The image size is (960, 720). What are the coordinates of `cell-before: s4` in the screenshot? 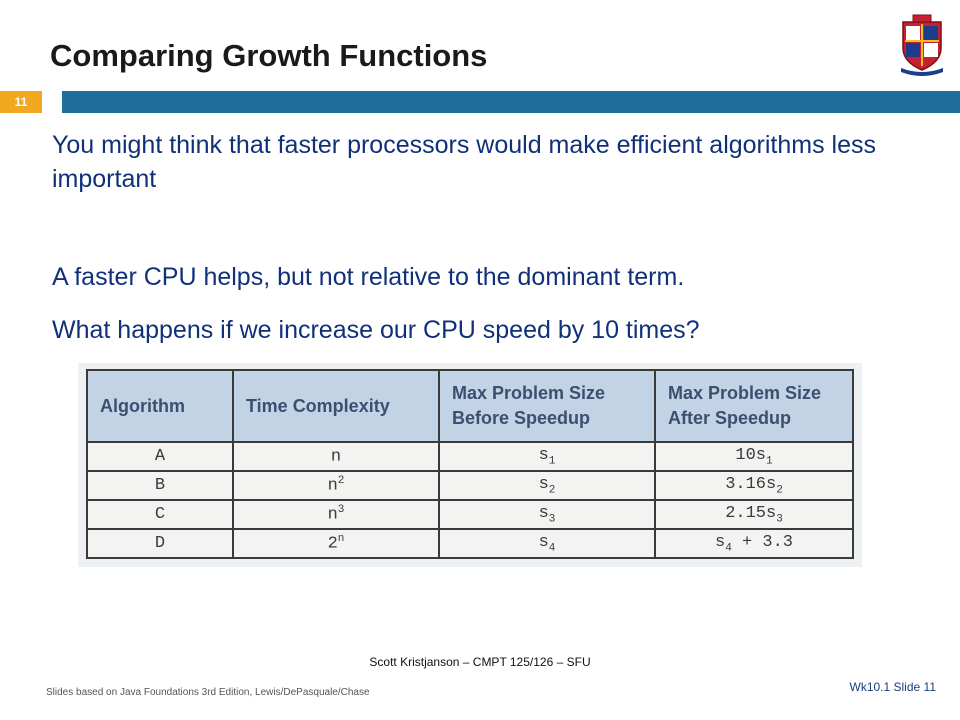 It's located at (547, 543).